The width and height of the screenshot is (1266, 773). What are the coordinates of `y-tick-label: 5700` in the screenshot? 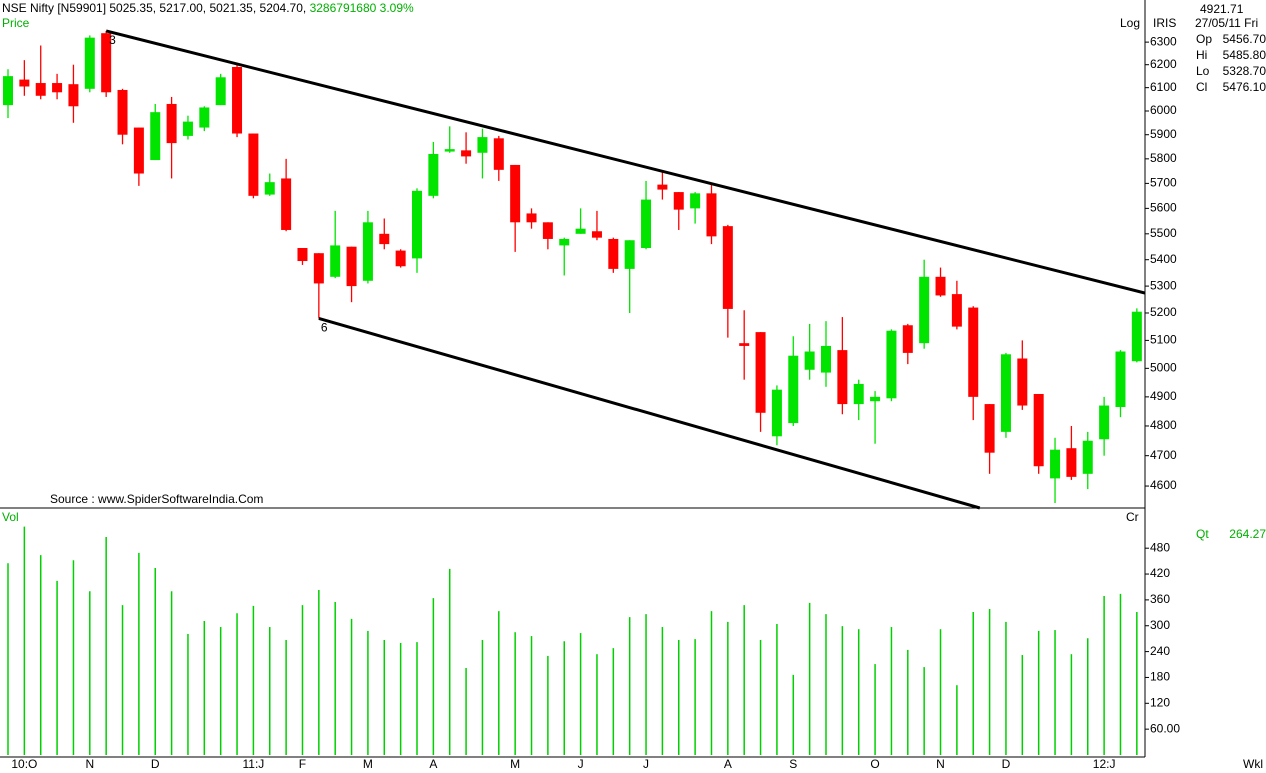 It's located at (1163, 183).